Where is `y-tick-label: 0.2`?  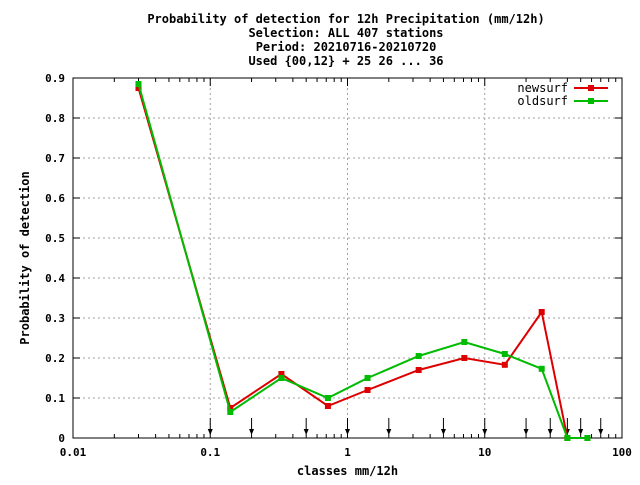
y-tick-label: 0.2 is located at coordinates (55, 358).